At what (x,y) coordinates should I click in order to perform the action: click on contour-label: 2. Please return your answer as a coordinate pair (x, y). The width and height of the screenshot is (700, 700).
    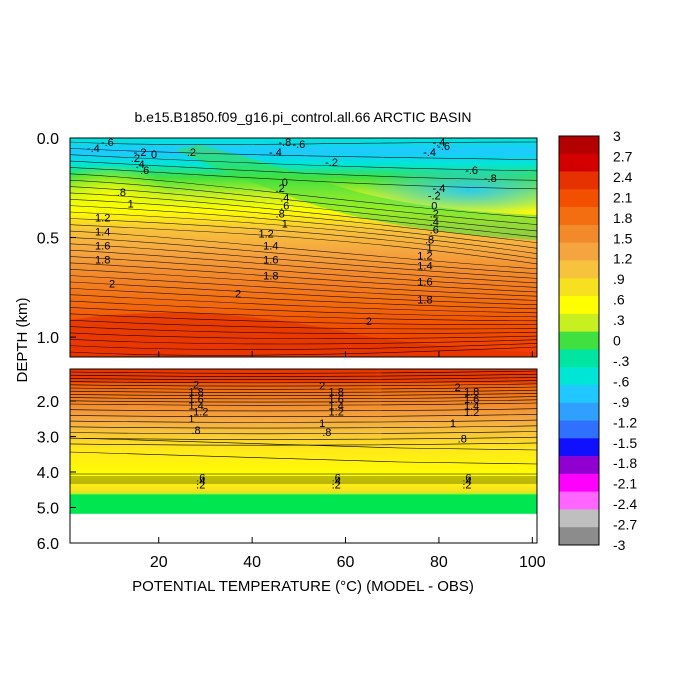
    Looking at the image, I should click on (112, 284).